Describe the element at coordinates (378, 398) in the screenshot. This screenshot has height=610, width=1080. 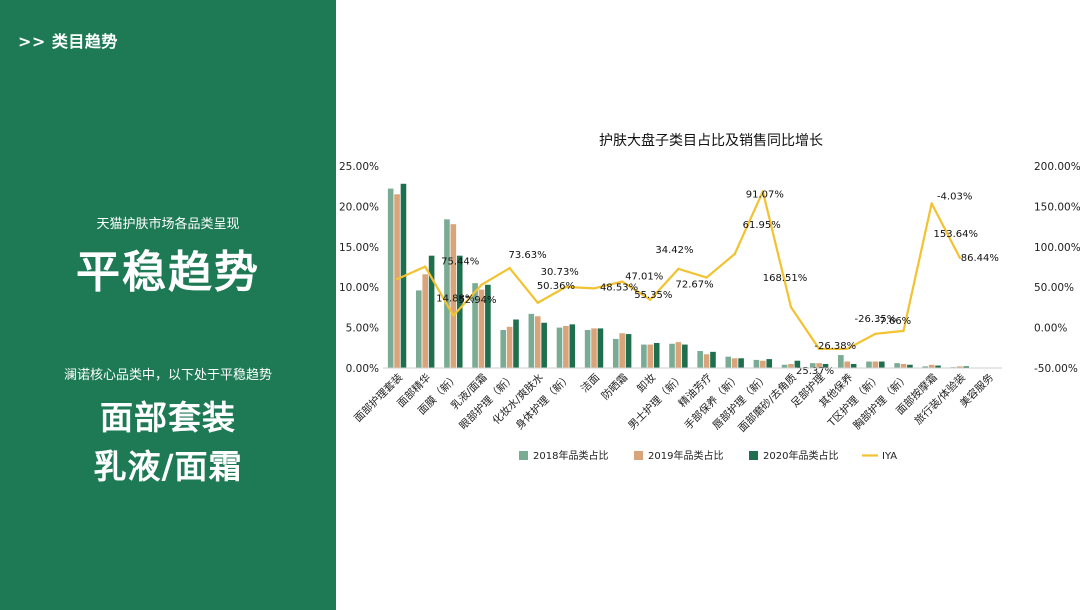
I see `category-tick-label: 面部护理套装` at that location.